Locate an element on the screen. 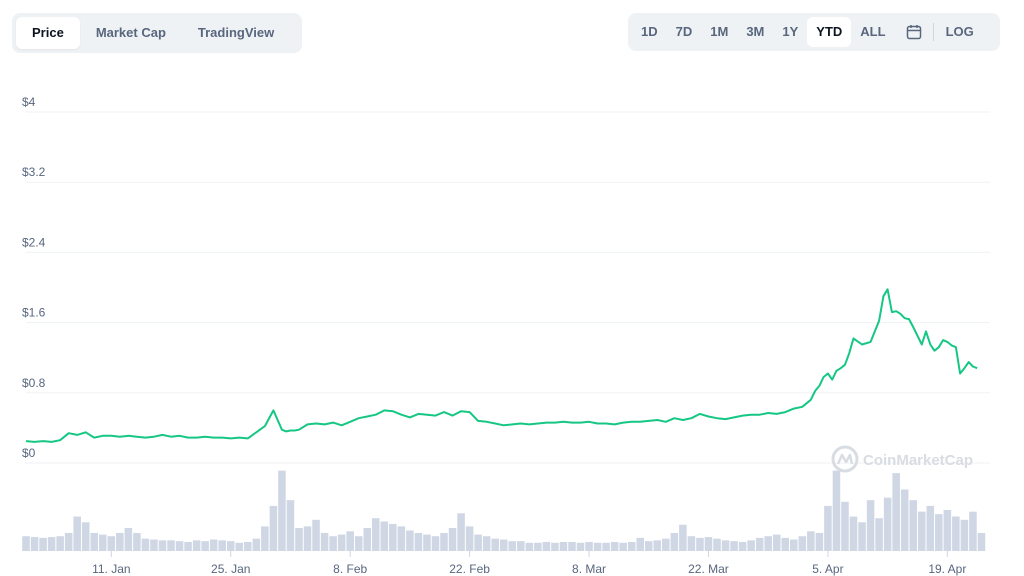 The width and height of the screenshot is (1024, 576). y-tick-label: $1.6 is located at coordinates (34, 313).